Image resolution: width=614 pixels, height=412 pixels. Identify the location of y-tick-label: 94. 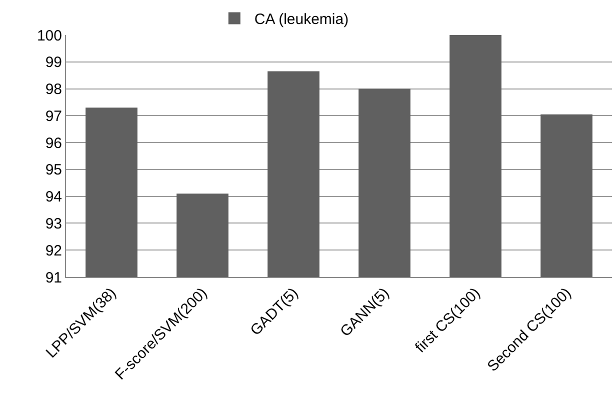
(53, 197).